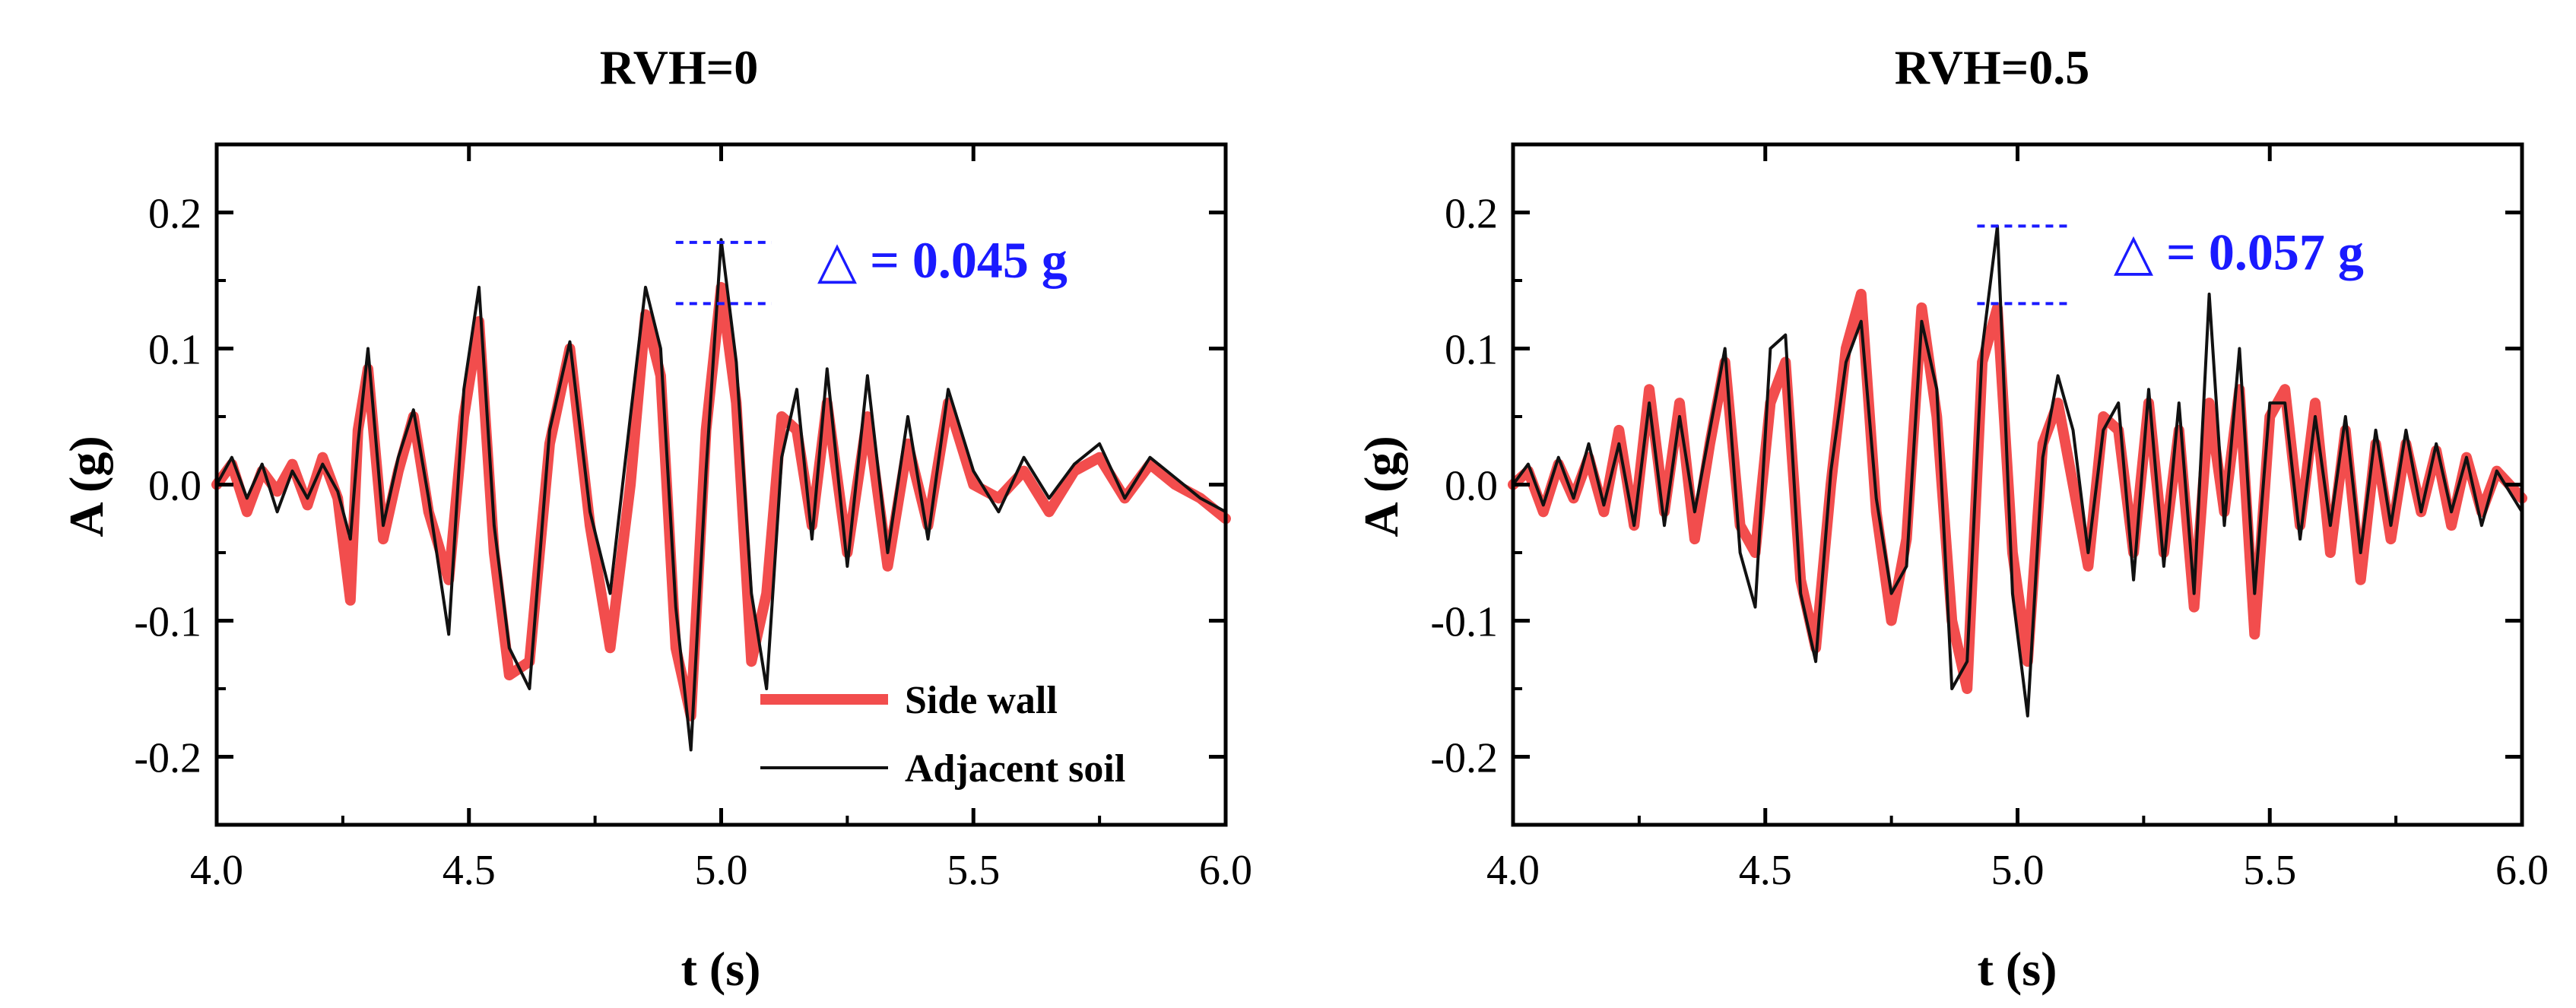 The height and width of the screenshot is (1008, 2576). Describe the element at coordinates (2239, 252) in the screenshot. I see `delta-annotation: △ = 0.057 g` at that location.